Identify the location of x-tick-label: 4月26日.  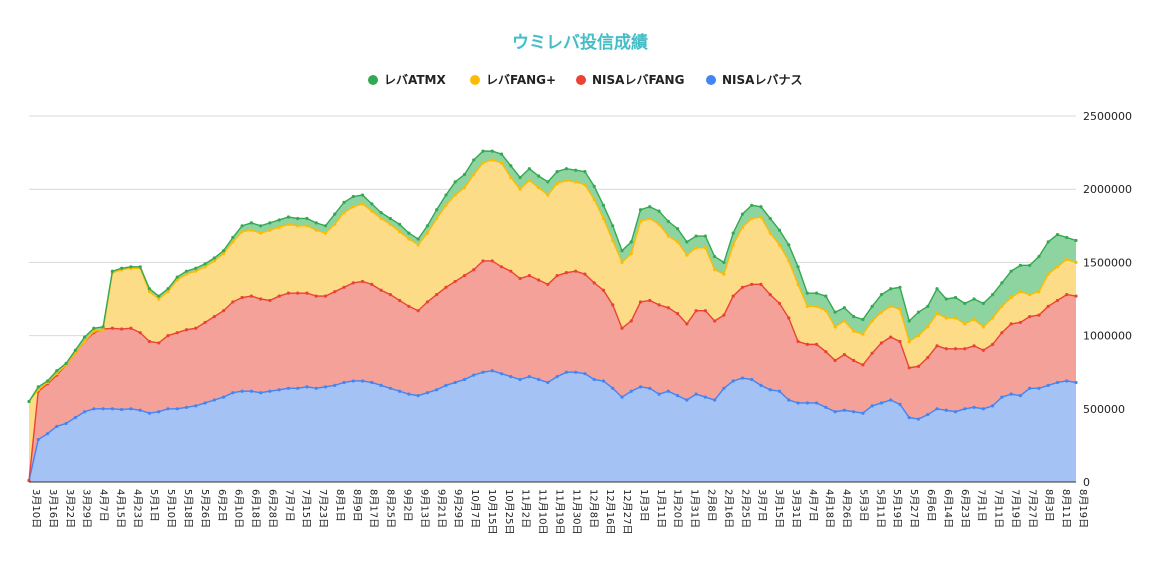
(847, 508).